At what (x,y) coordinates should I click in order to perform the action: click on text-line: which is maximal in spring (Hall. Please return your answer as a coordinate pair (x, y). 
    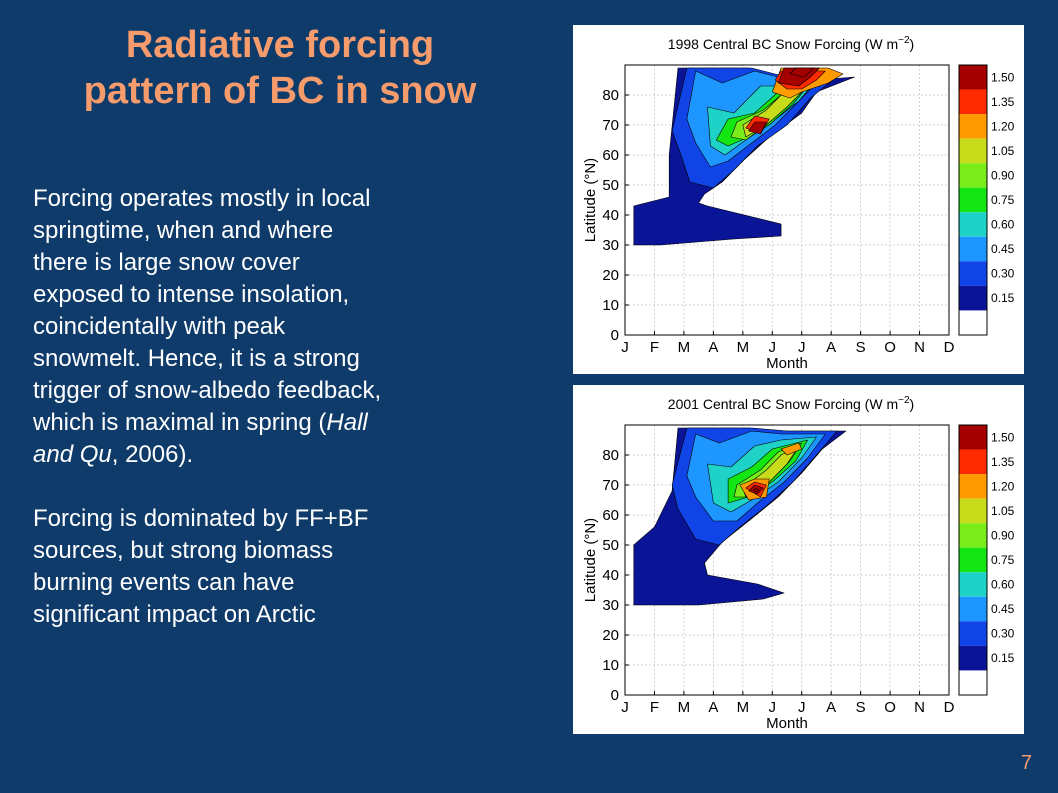
    Looking at the image, I should click on (278, 423).